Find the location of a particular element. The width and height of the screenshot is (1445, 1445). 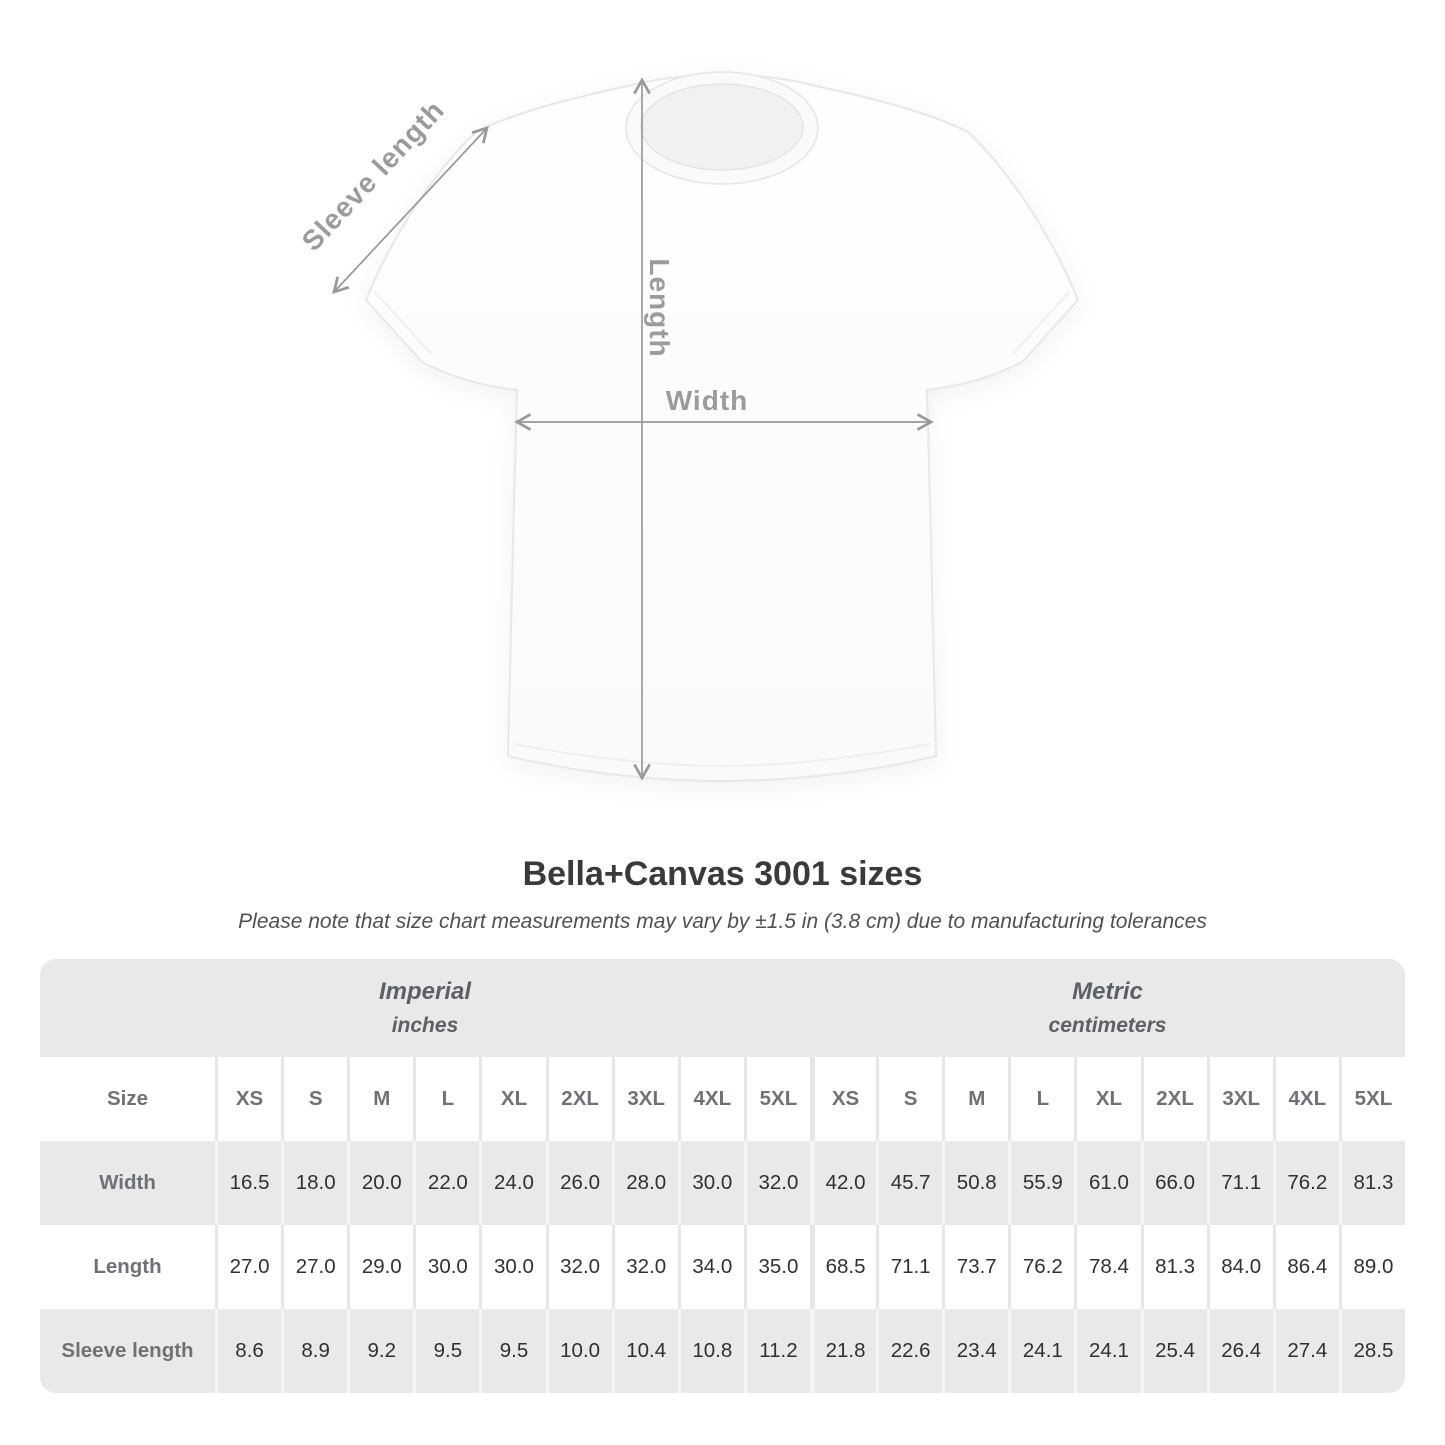

row-label-width: Width is located at coordinates (127, 1183).